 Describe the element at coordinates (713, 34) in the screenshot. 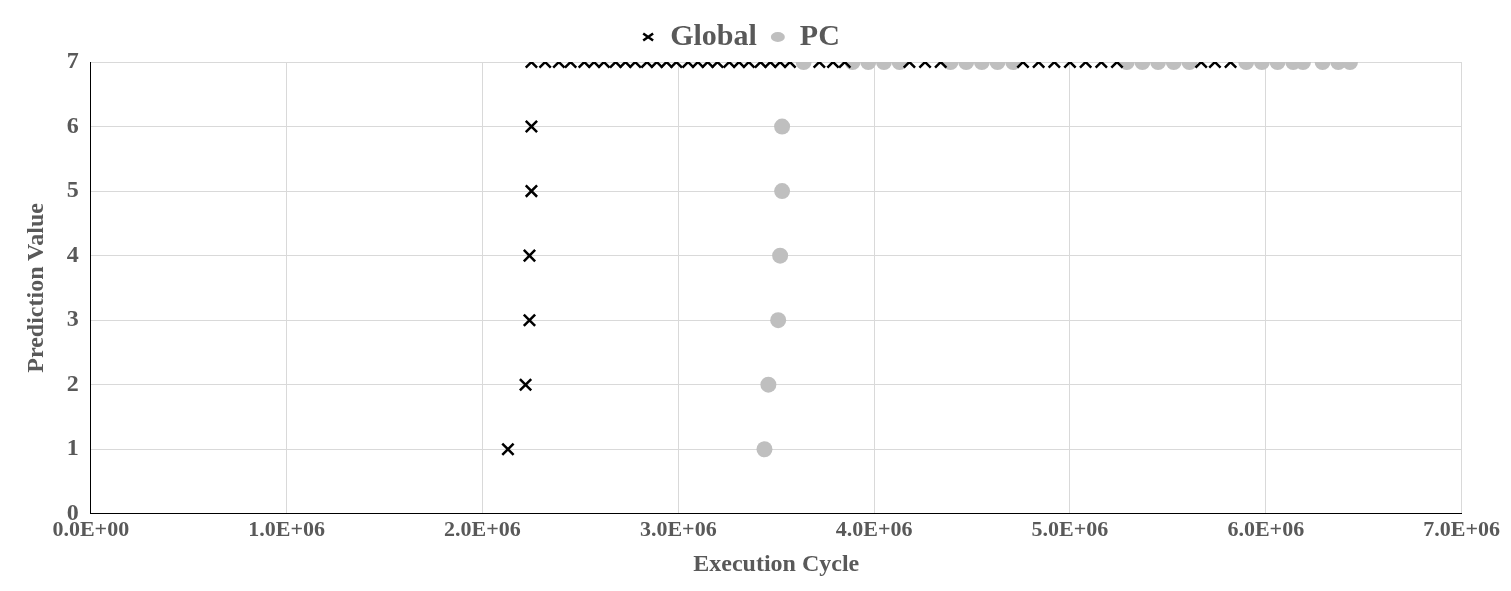

I see `legend-label: Global` at that location.